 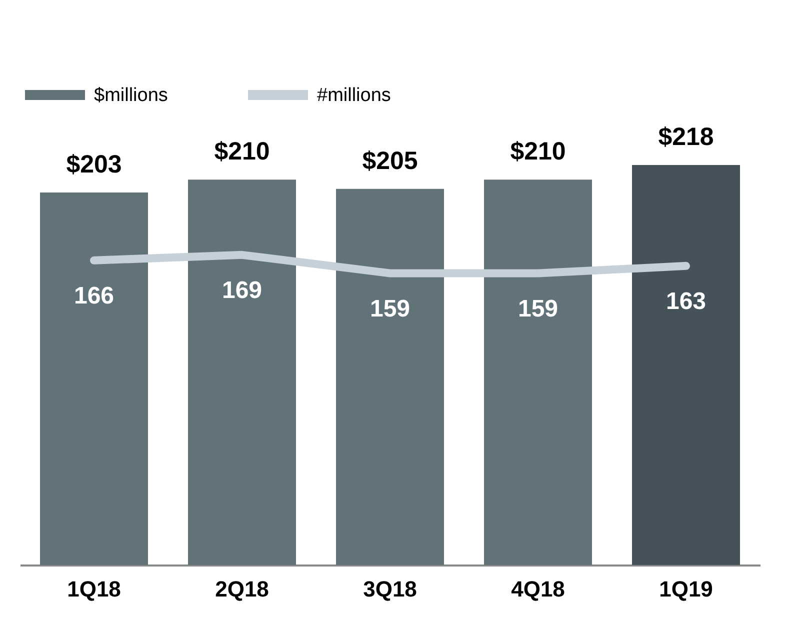 I want to click on data-label: $205, so click(x=390, y=160).